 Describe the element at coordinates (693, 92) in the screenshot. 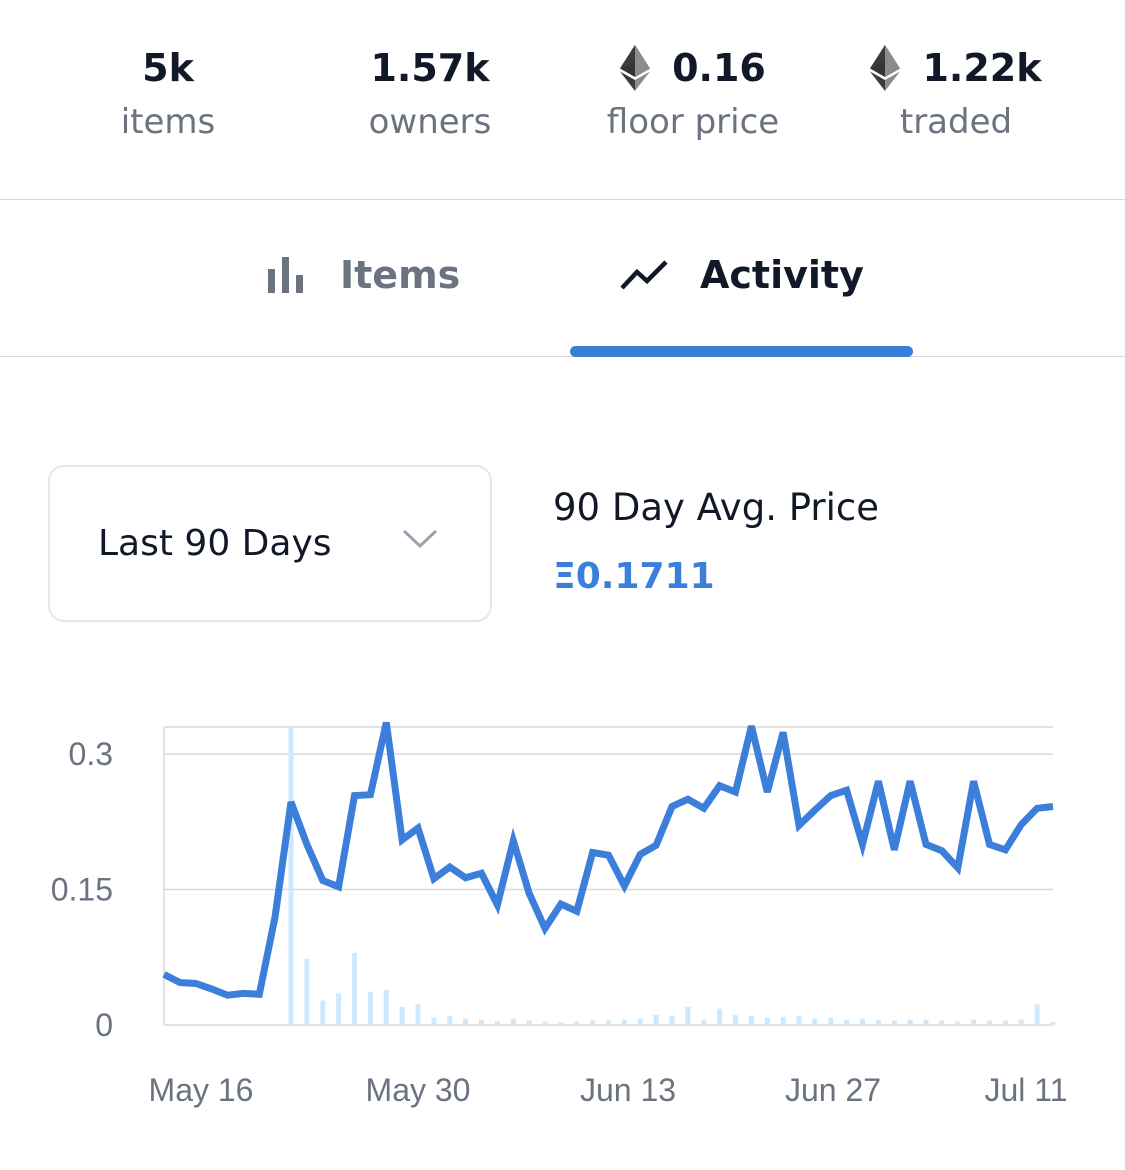

I see `stat-floor-price: 0.16 floor price` at that location.